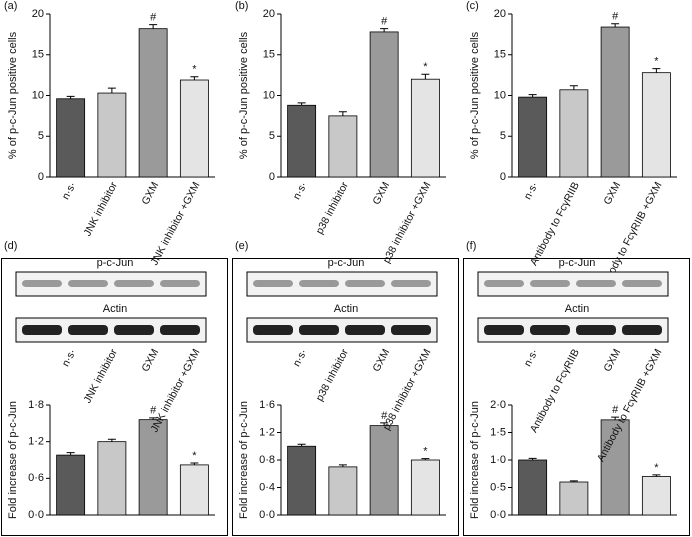  I want to click on panel-label: (a), so click(10, 6).